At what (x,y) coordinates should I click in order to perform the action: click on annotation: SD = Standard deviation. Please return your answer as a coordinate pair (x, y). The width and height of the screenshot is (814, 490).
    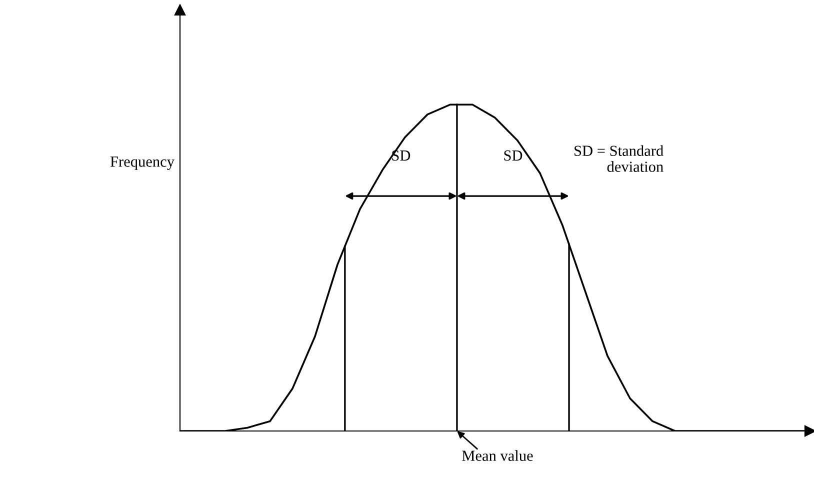
    Looking at the image, I should click on (619, 158).